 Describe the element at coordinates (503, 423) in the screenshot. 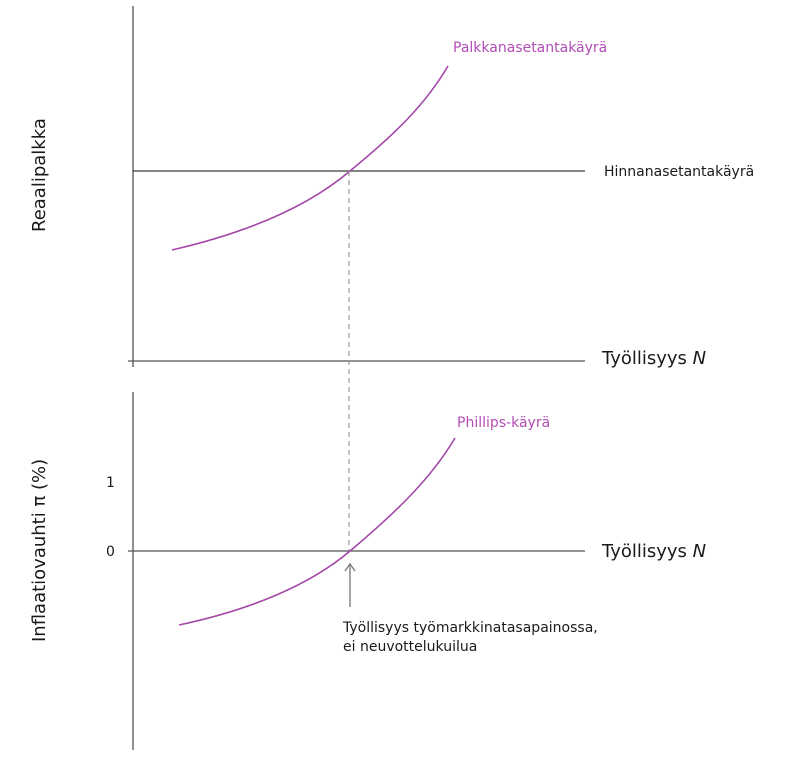

I see `phillips-curve-label: Phillips-käyrä` at that location.